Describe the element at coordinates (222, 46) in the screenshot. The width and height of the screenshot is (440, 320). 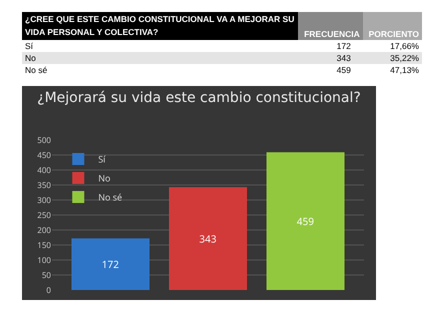
I see `table-row: Sí 172 17,66%` at that location.